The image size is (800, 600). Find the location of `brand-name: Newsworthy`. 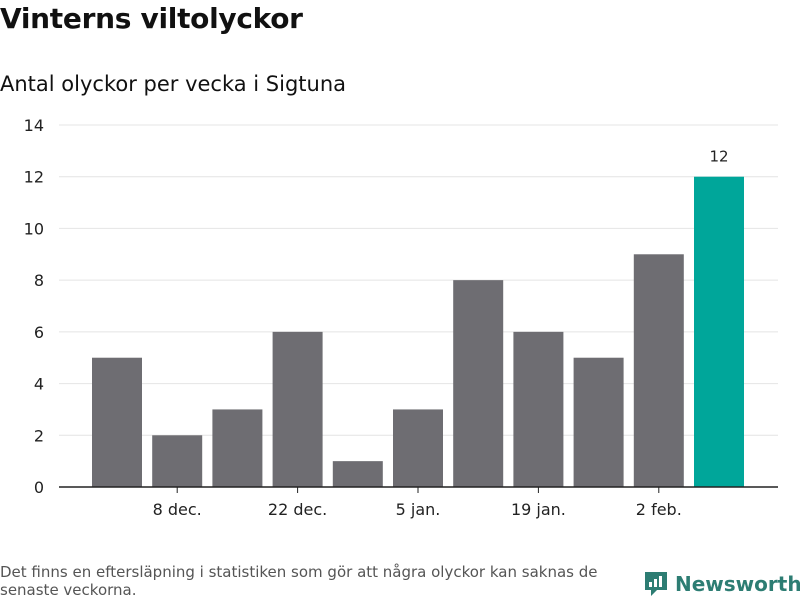

brand-name: Newsworthy is located at coordinates (737, 584).